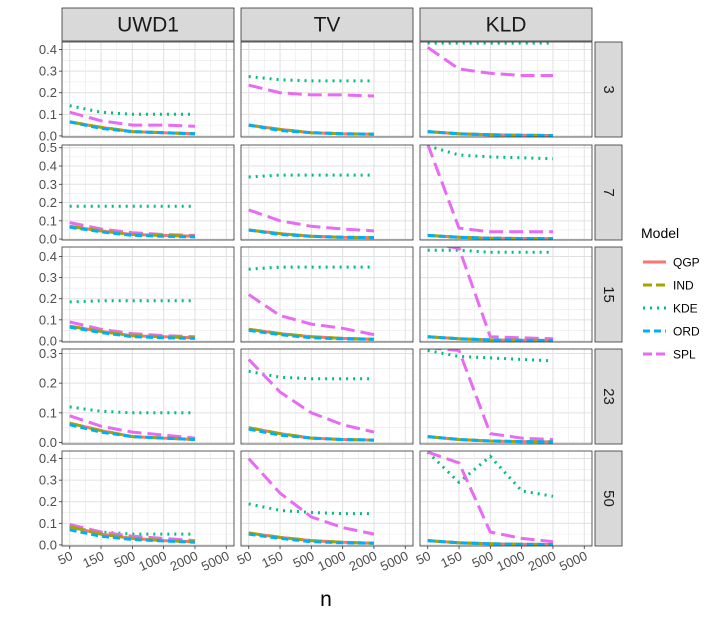 The image size is (722, 617). What do you see at coordinates (686, 263) in the screenshot?
I see `legend-label: QGP` at bounding box center [686, 263].